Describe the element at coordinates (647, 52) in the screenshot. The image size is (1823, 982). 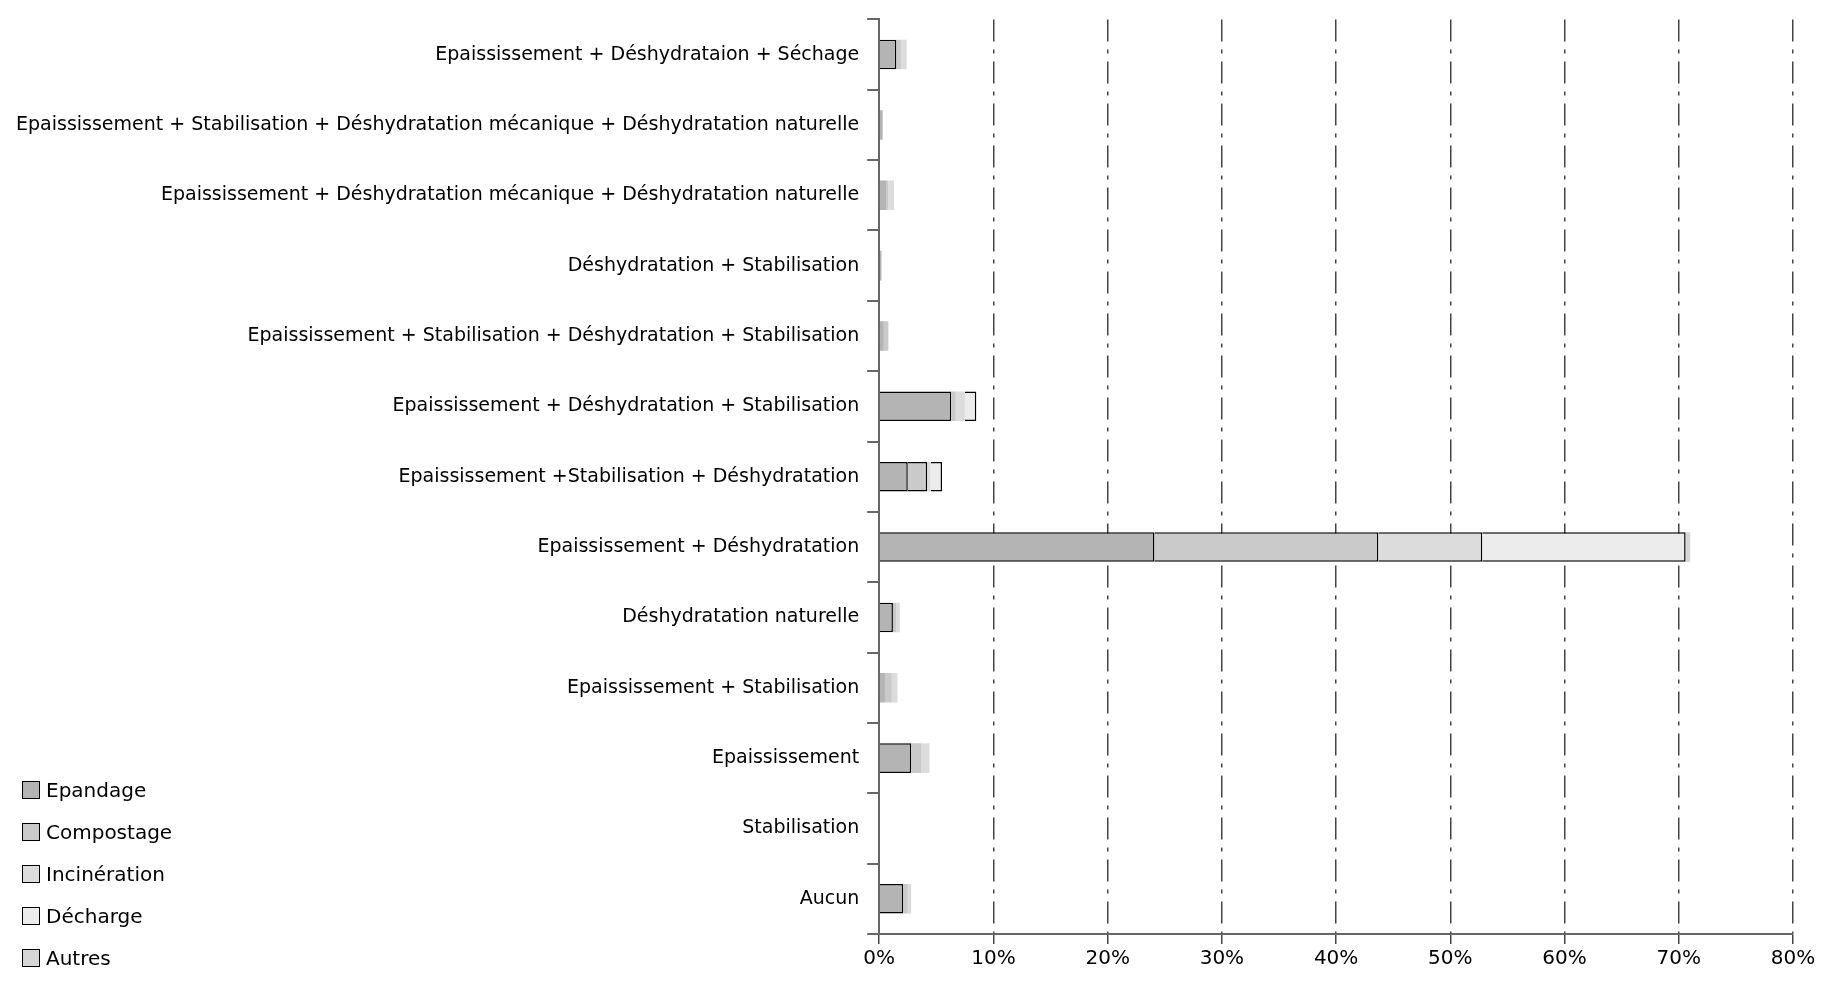
I see `y-tick-label: Epaississement + Déshydrataion + Séchage` at that location.